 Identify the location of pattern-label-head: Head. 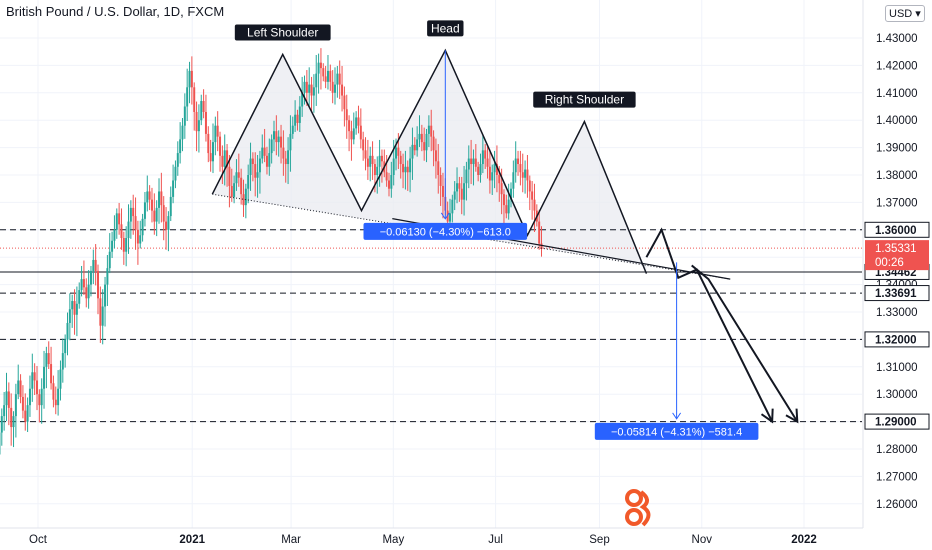
(445, 28).